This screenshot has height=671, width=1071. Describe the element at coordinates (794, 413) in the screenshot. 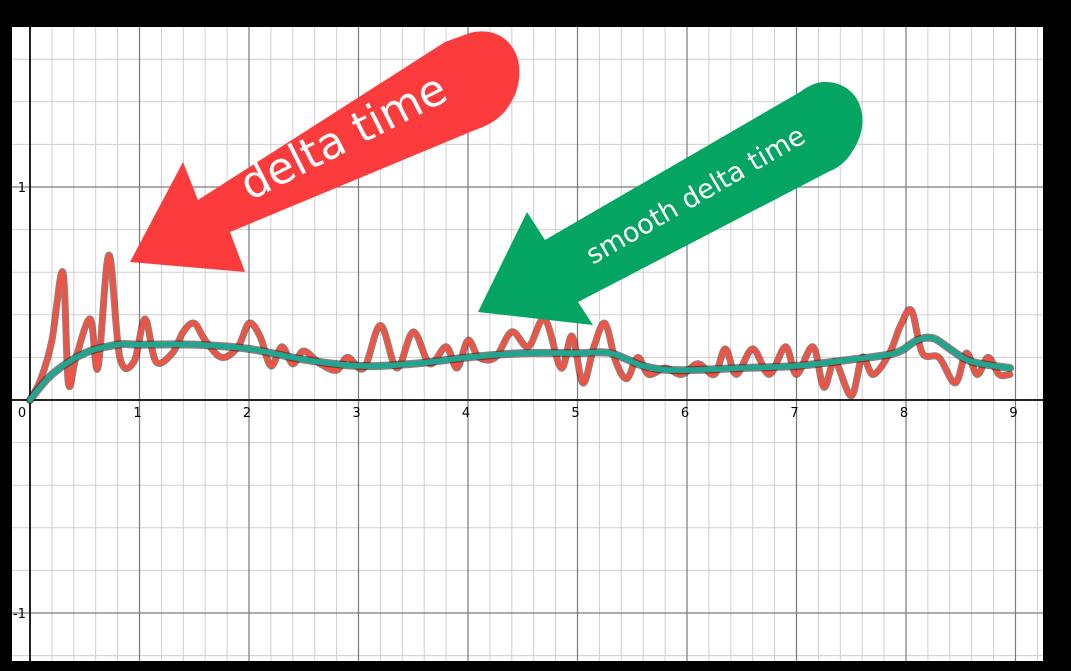

I see `x-tick-label: 7` at that location.